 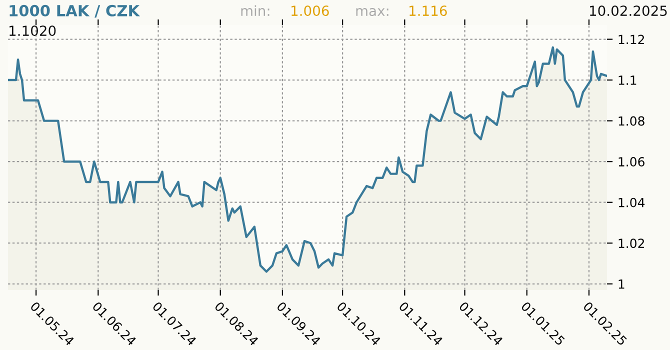 What do you see at coordinates (310, 11) in the screenshot?
I see `text: 1.006` at bounding box center [310, 11].